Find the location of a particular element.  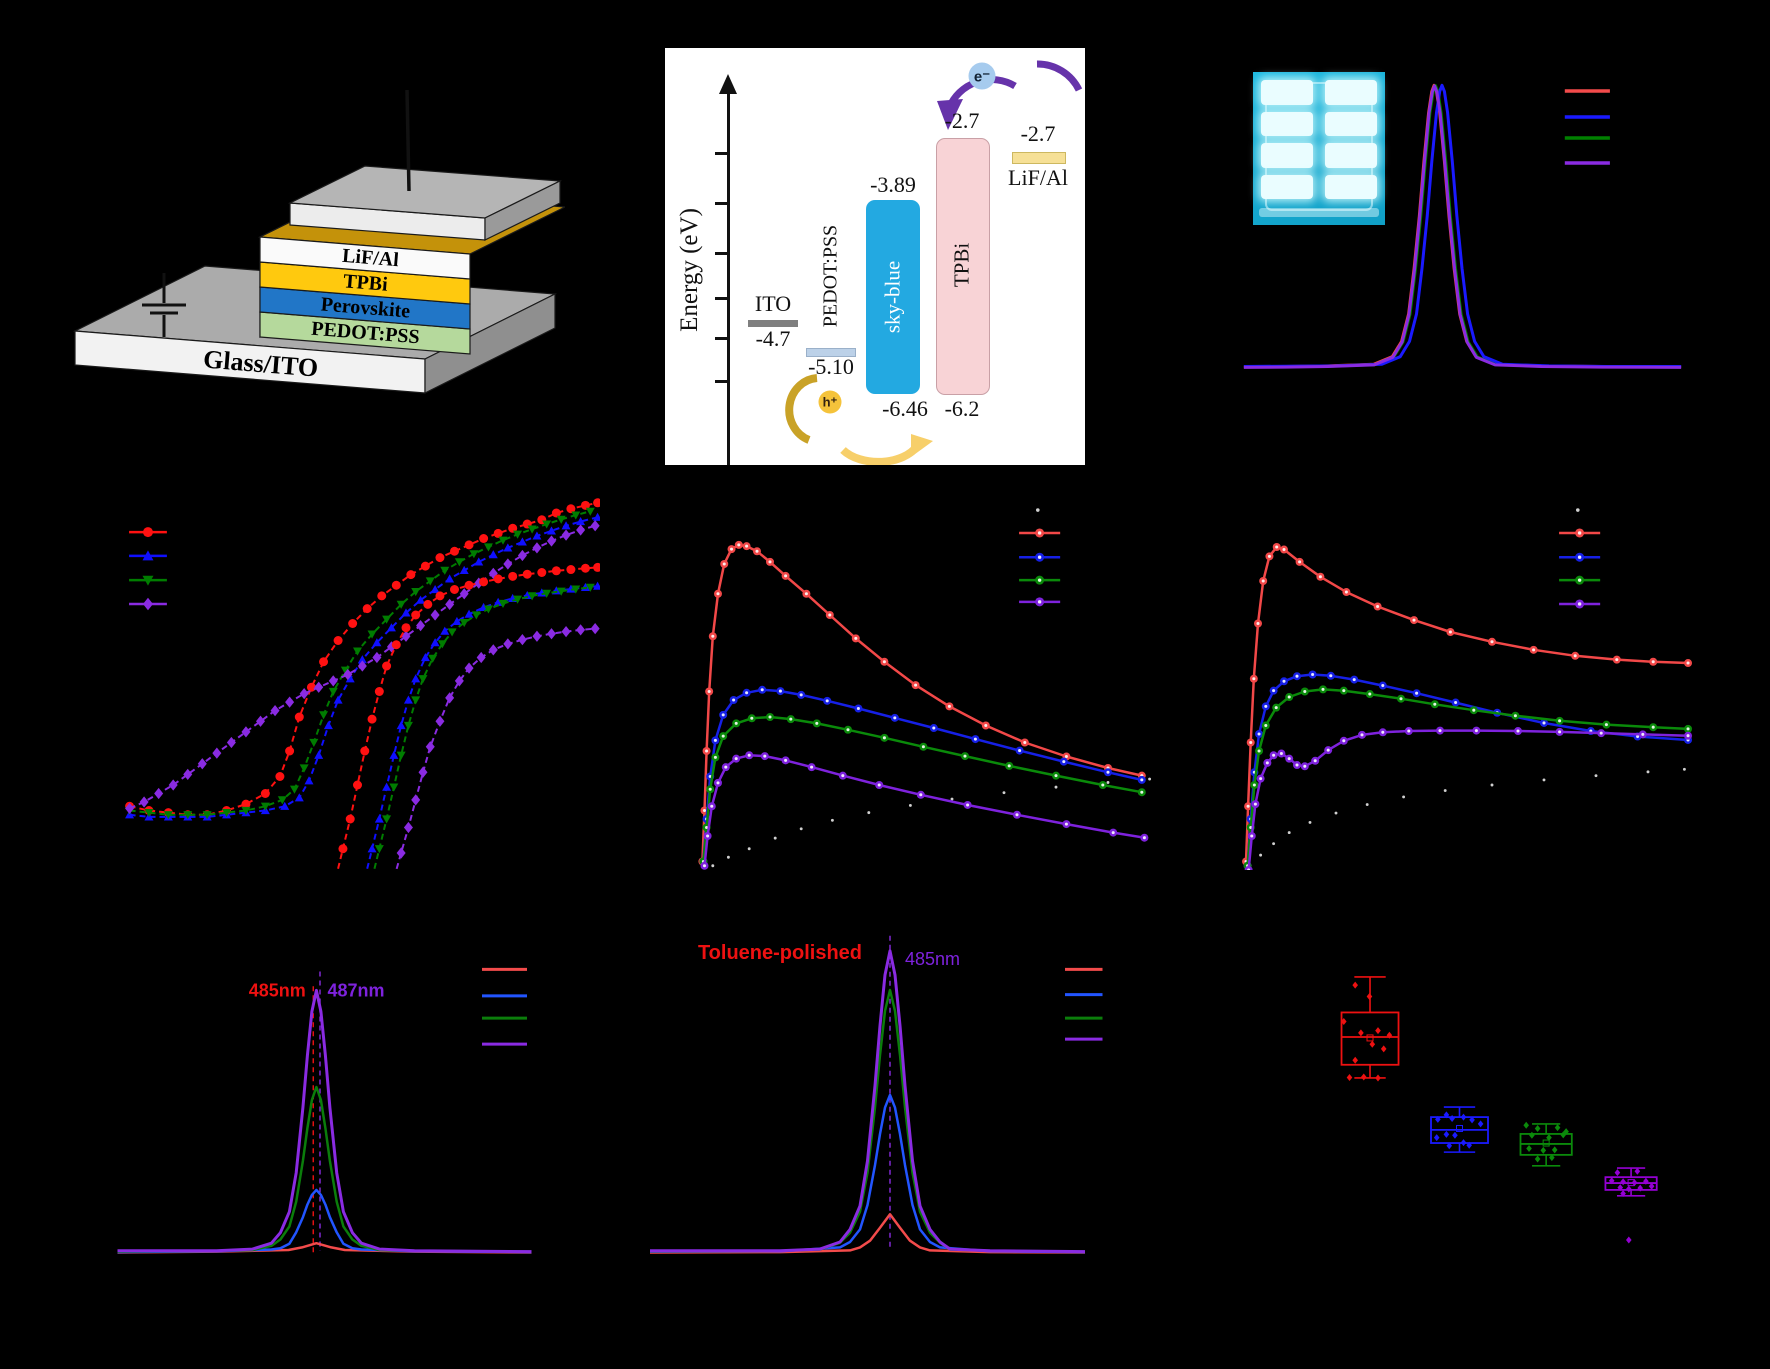

pedot-level-bar is located at coordinates (831, 352).